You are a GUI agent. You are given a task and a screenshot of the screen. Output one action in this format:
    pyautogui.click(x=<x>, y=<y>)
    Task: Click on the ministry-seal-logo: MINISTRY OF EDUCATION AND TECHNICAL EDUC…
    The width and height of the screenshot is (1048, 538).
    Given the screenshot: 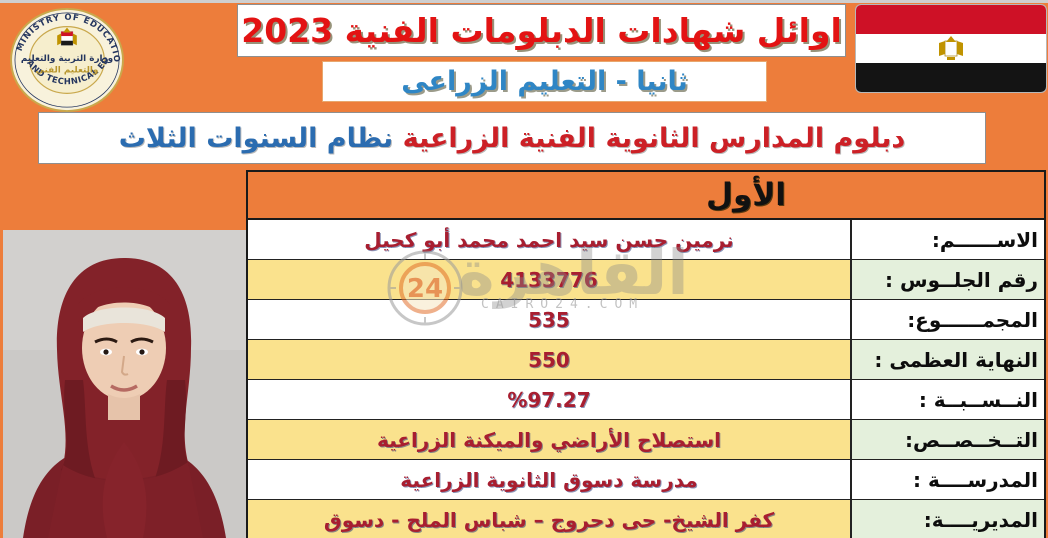 What is the action you would take?
    pyautogui.click(x=65, y=57)
    